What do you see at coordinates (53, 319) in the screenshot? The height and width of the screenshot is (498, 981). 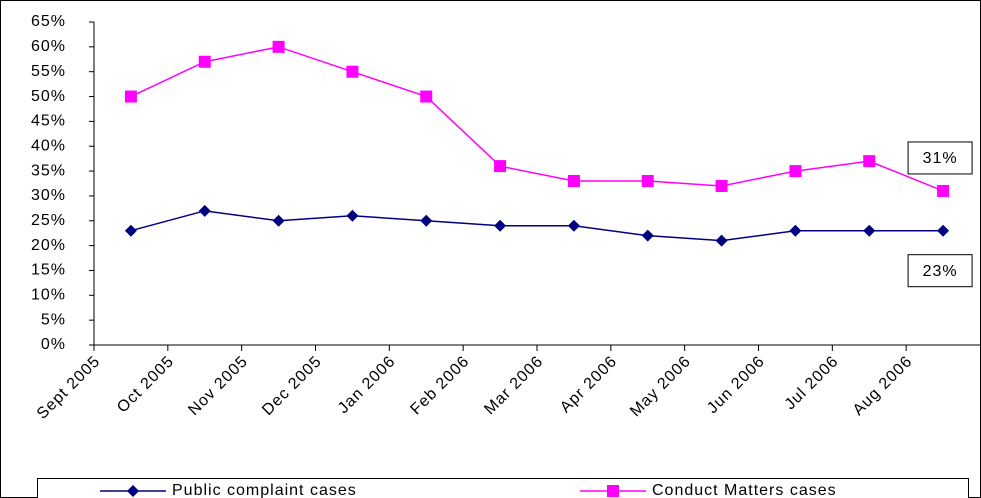 I see `y-tick-label: 5%` at bounding box center [53, 319].